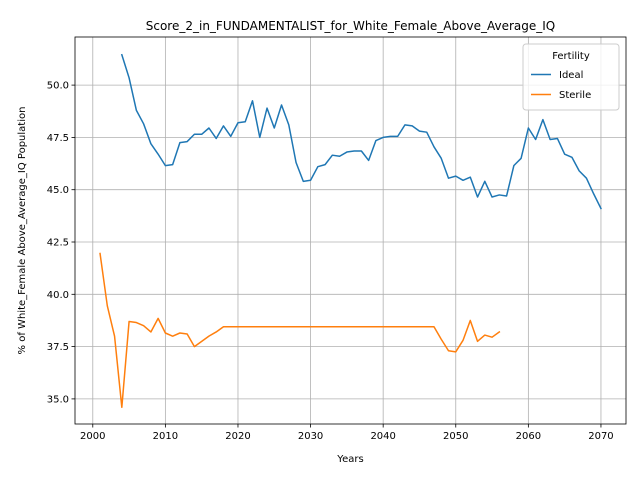 The image size is (640, 484). I want to click on x-tick-label: 2020, so click(237, 436).